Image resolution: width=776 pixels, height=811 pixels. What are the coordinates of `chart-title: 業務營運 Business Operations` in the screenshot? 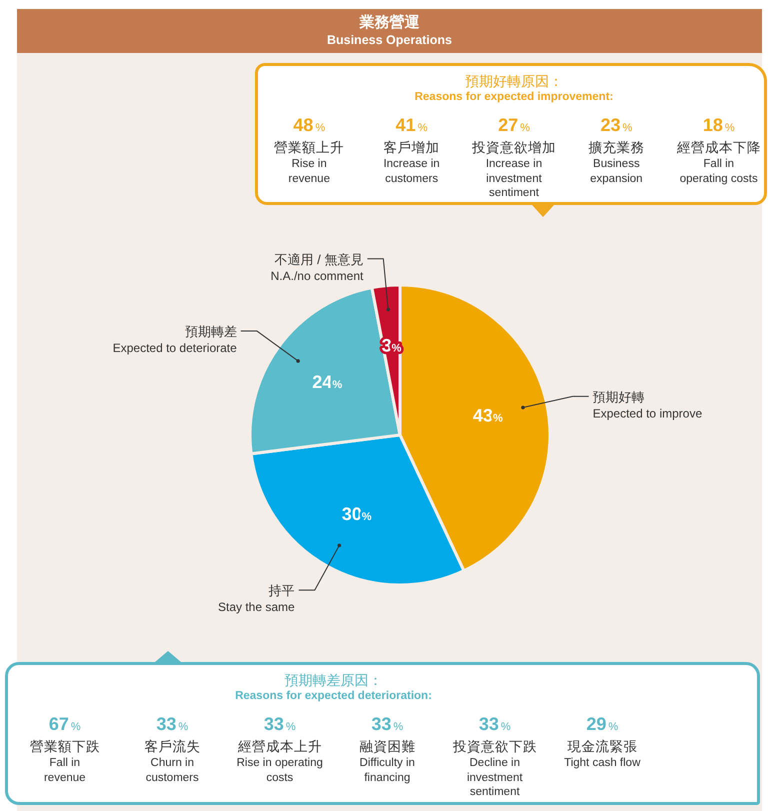 It's located at (390, 31).